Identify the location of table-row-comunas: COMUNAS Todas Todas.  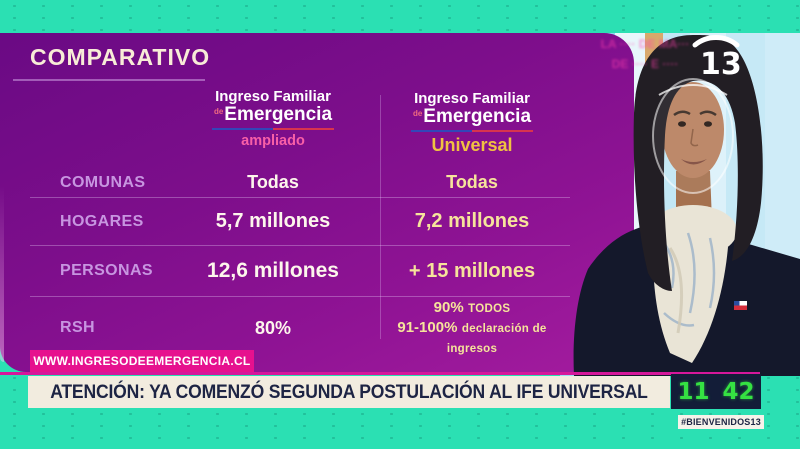
(300, 183).